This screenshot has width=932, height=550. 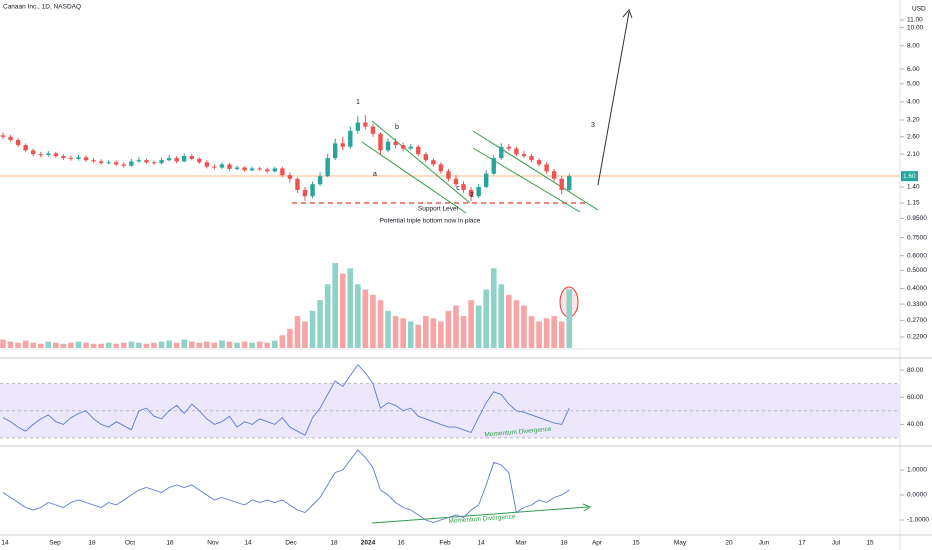 I want to click on x-tick-label: Sep, so click(x=55, y=543).